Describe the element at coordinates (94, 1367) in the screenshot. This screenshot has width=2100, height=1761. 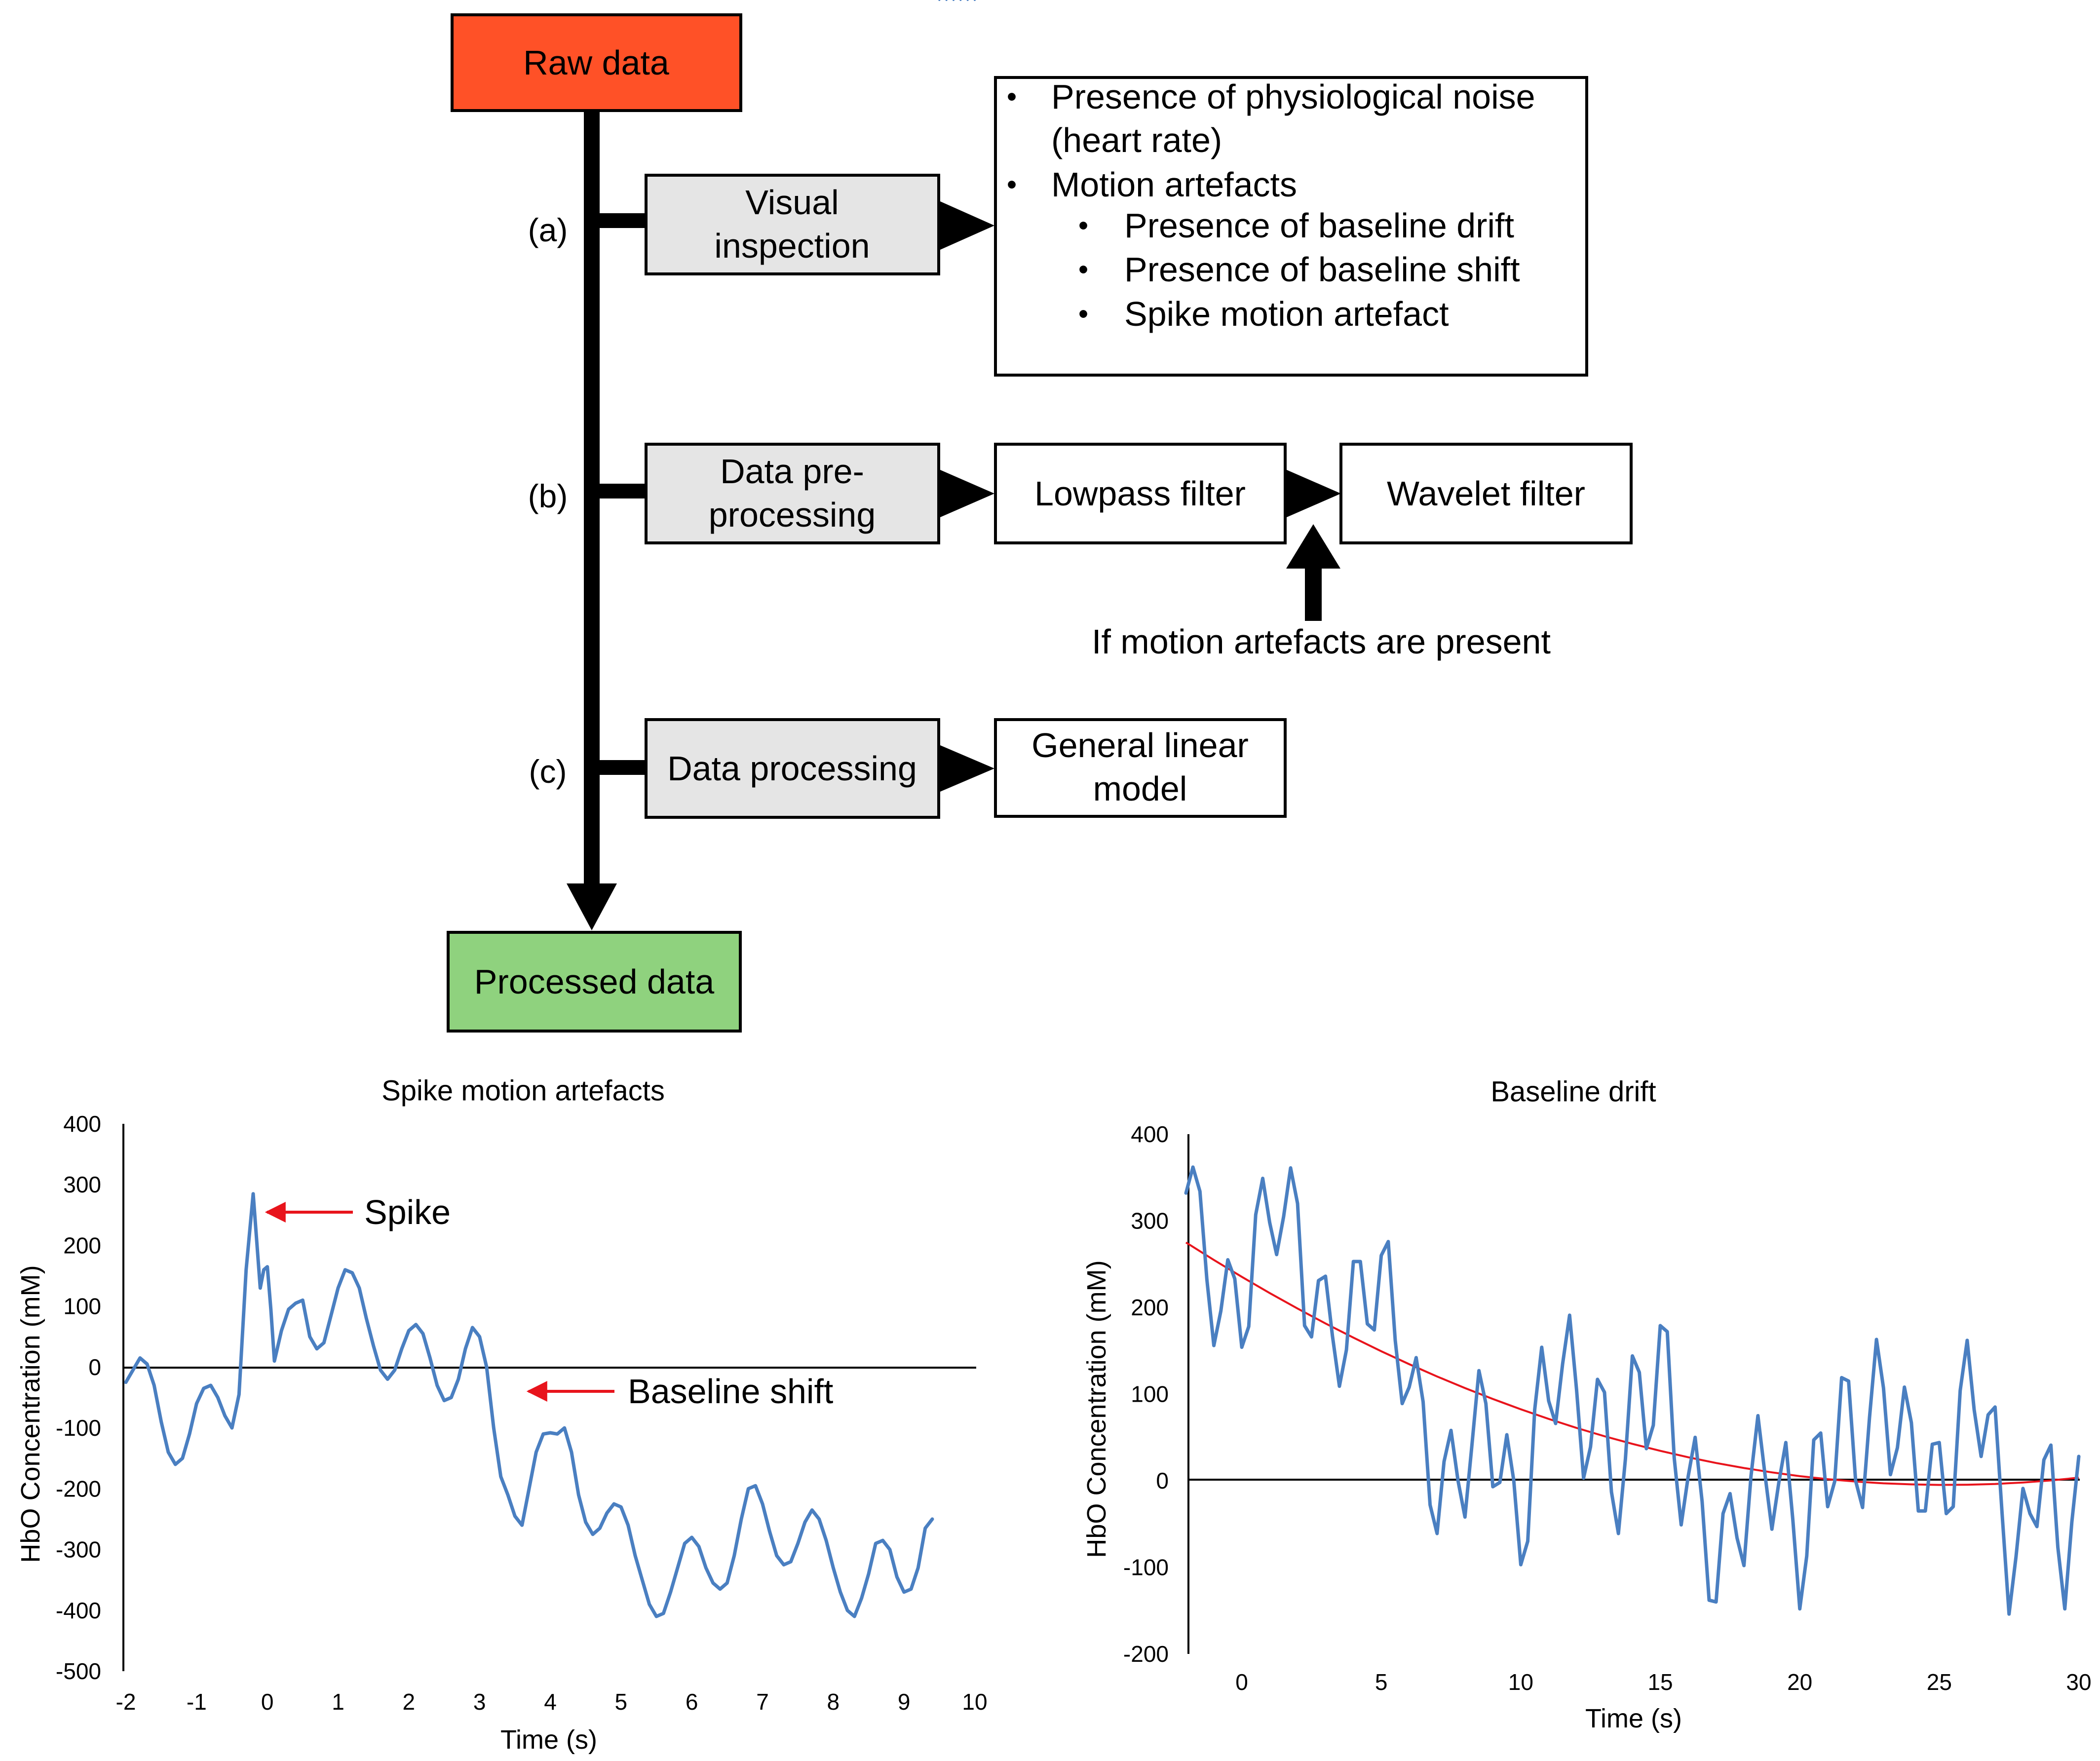
I see `chart1-ytick-label: 0` at that location.